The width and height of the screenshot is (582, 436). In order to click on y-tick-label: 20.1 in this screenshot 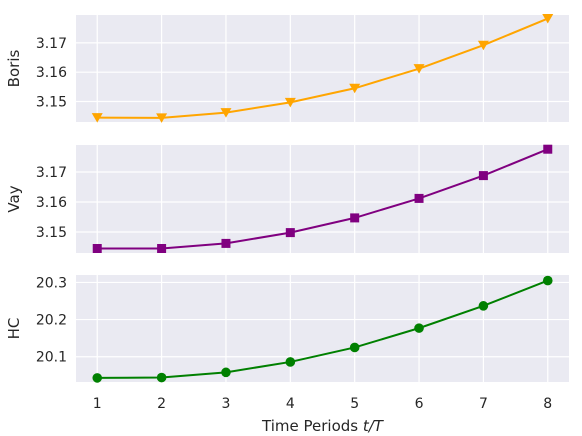, I will do `click(51, 358)`.